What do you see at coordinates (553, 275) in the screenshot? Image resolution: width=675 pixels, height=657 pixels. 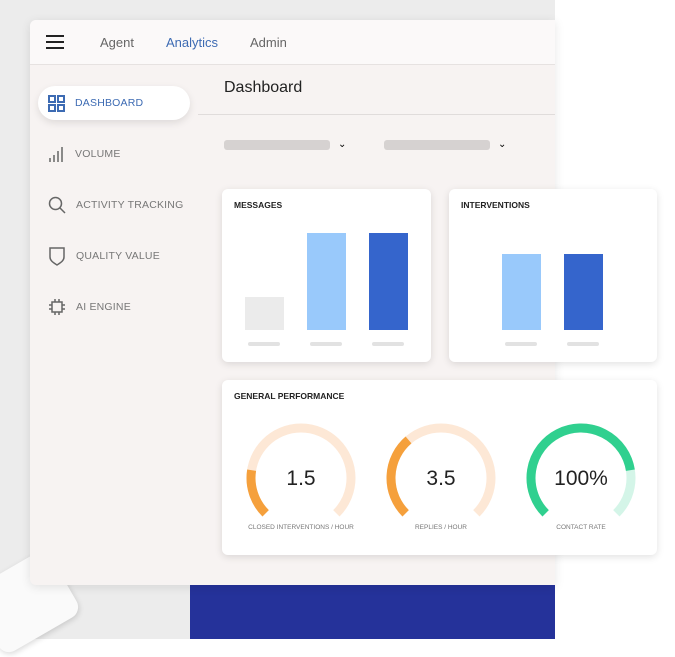 I see `interventions-card: INTERVENTIONS` at bounding box center [553, 275].